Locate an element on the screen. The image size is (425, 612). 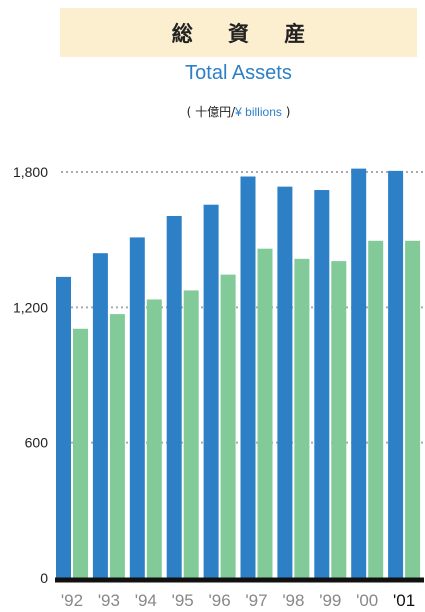
x-tick-label: '96 is located at coordinates (220, 600).